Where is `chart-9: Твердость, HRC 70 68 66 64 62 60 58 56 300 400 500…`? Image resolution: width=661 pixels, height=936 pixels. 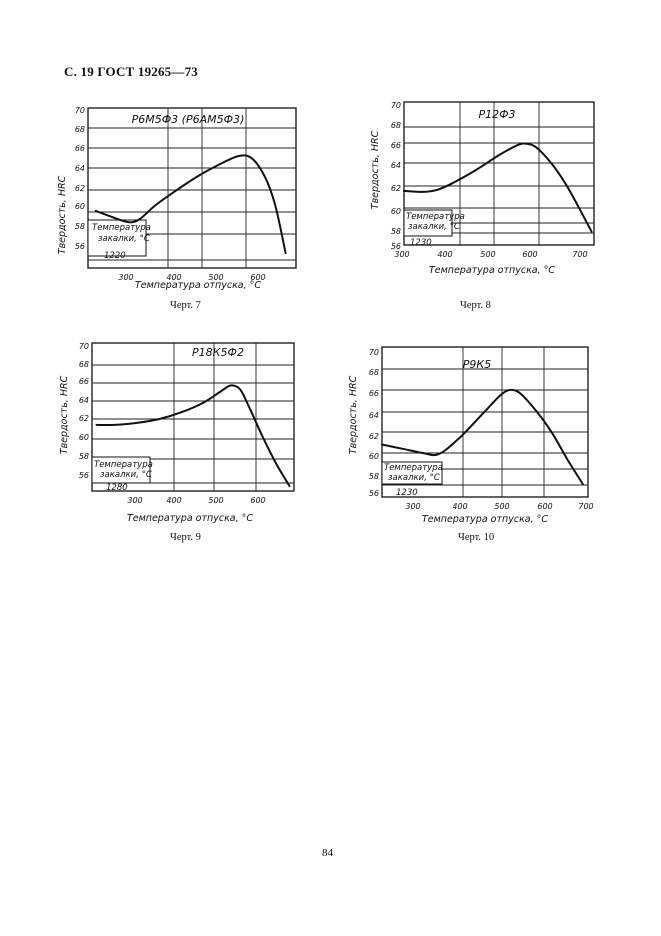 chart-9: Твердость, HRC 70 68 66 64 62 60 58 56 300 400 500… is located at coordinates (177, 433).